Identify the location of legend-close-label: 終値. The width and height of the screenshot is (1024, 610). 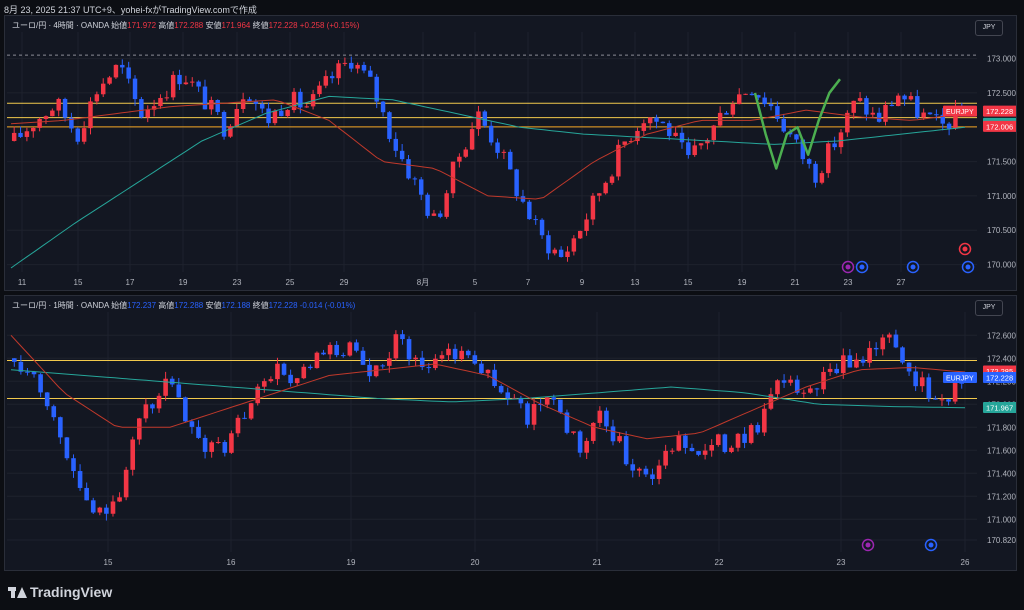
(260, 25).